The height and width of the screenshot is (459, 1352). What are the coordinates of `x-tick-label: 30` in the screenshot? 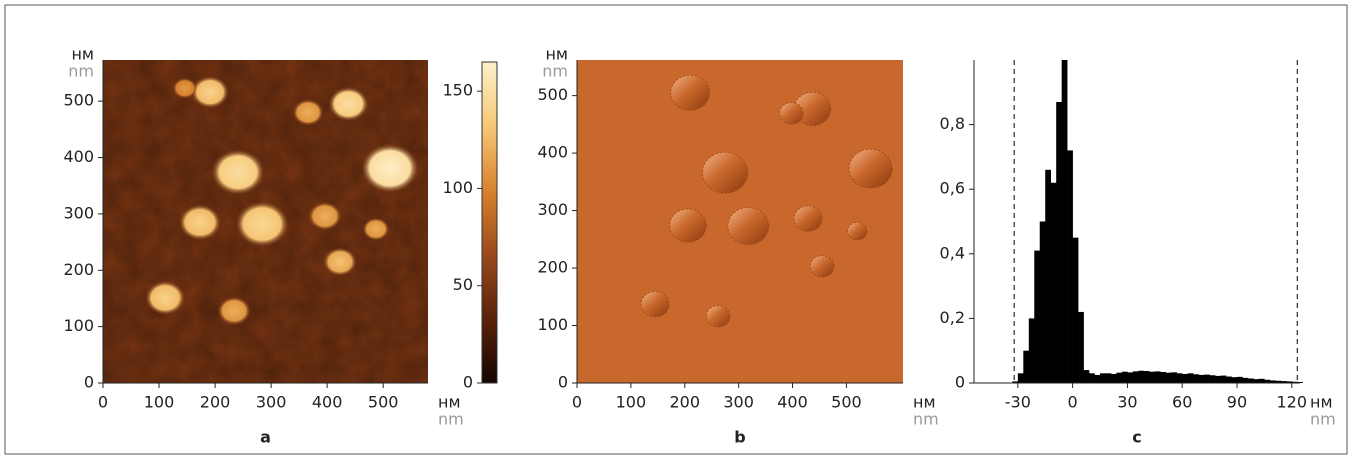 It's located at (1127, 402).